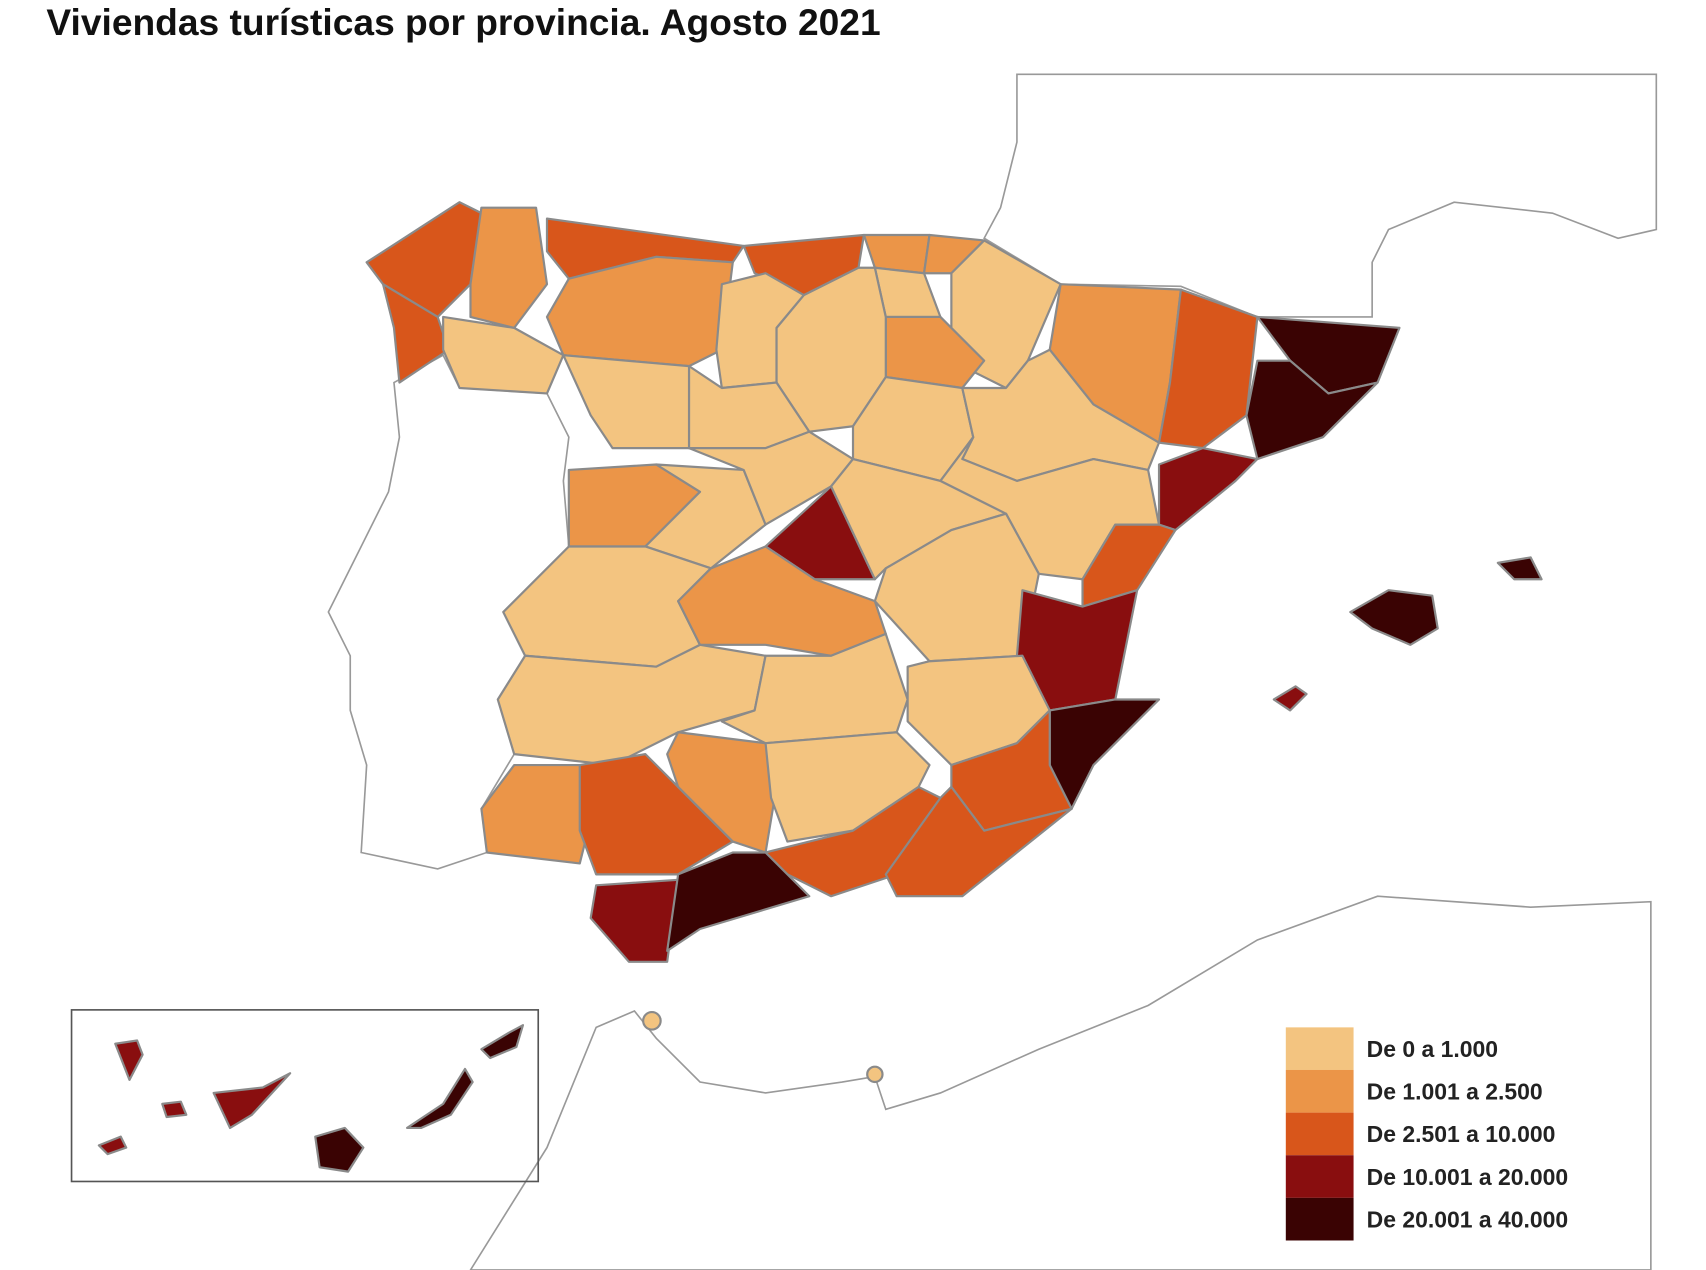  Describe the element at coordinates (1468, 1177) in the screenshot. I see `legend-label: De 10.001 a 20.000` at that location.